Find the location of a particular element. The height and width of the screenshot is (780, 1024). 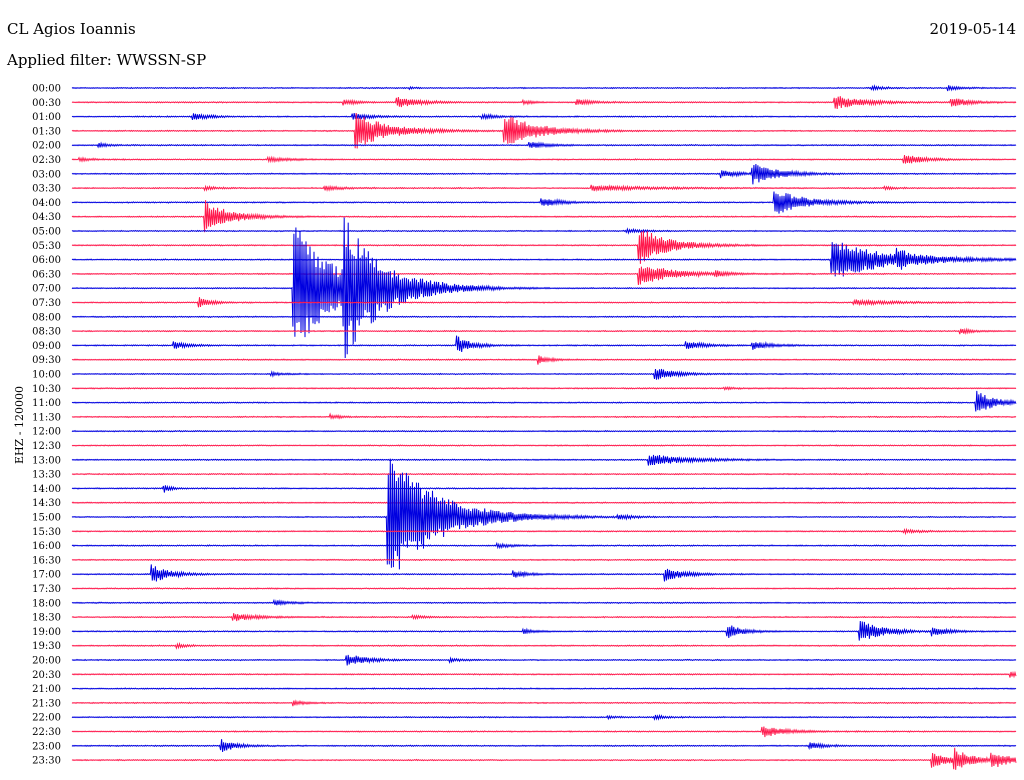

time-label-1000: 10:00 is located at coordinates (46, 375).